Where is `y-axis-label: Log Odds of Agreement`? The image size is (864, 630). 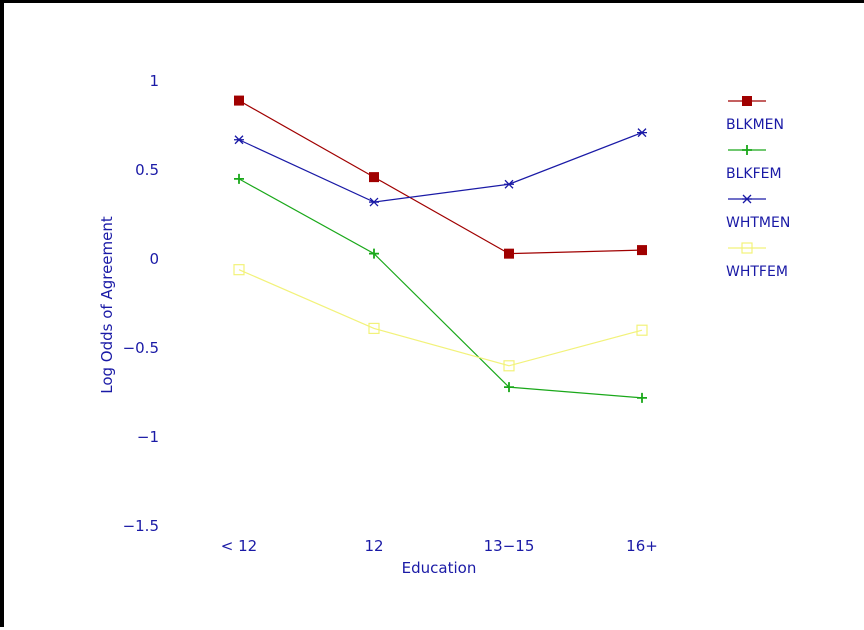 y-axis-label: Log Odds of Agreement is located at coordinates (107, 305).